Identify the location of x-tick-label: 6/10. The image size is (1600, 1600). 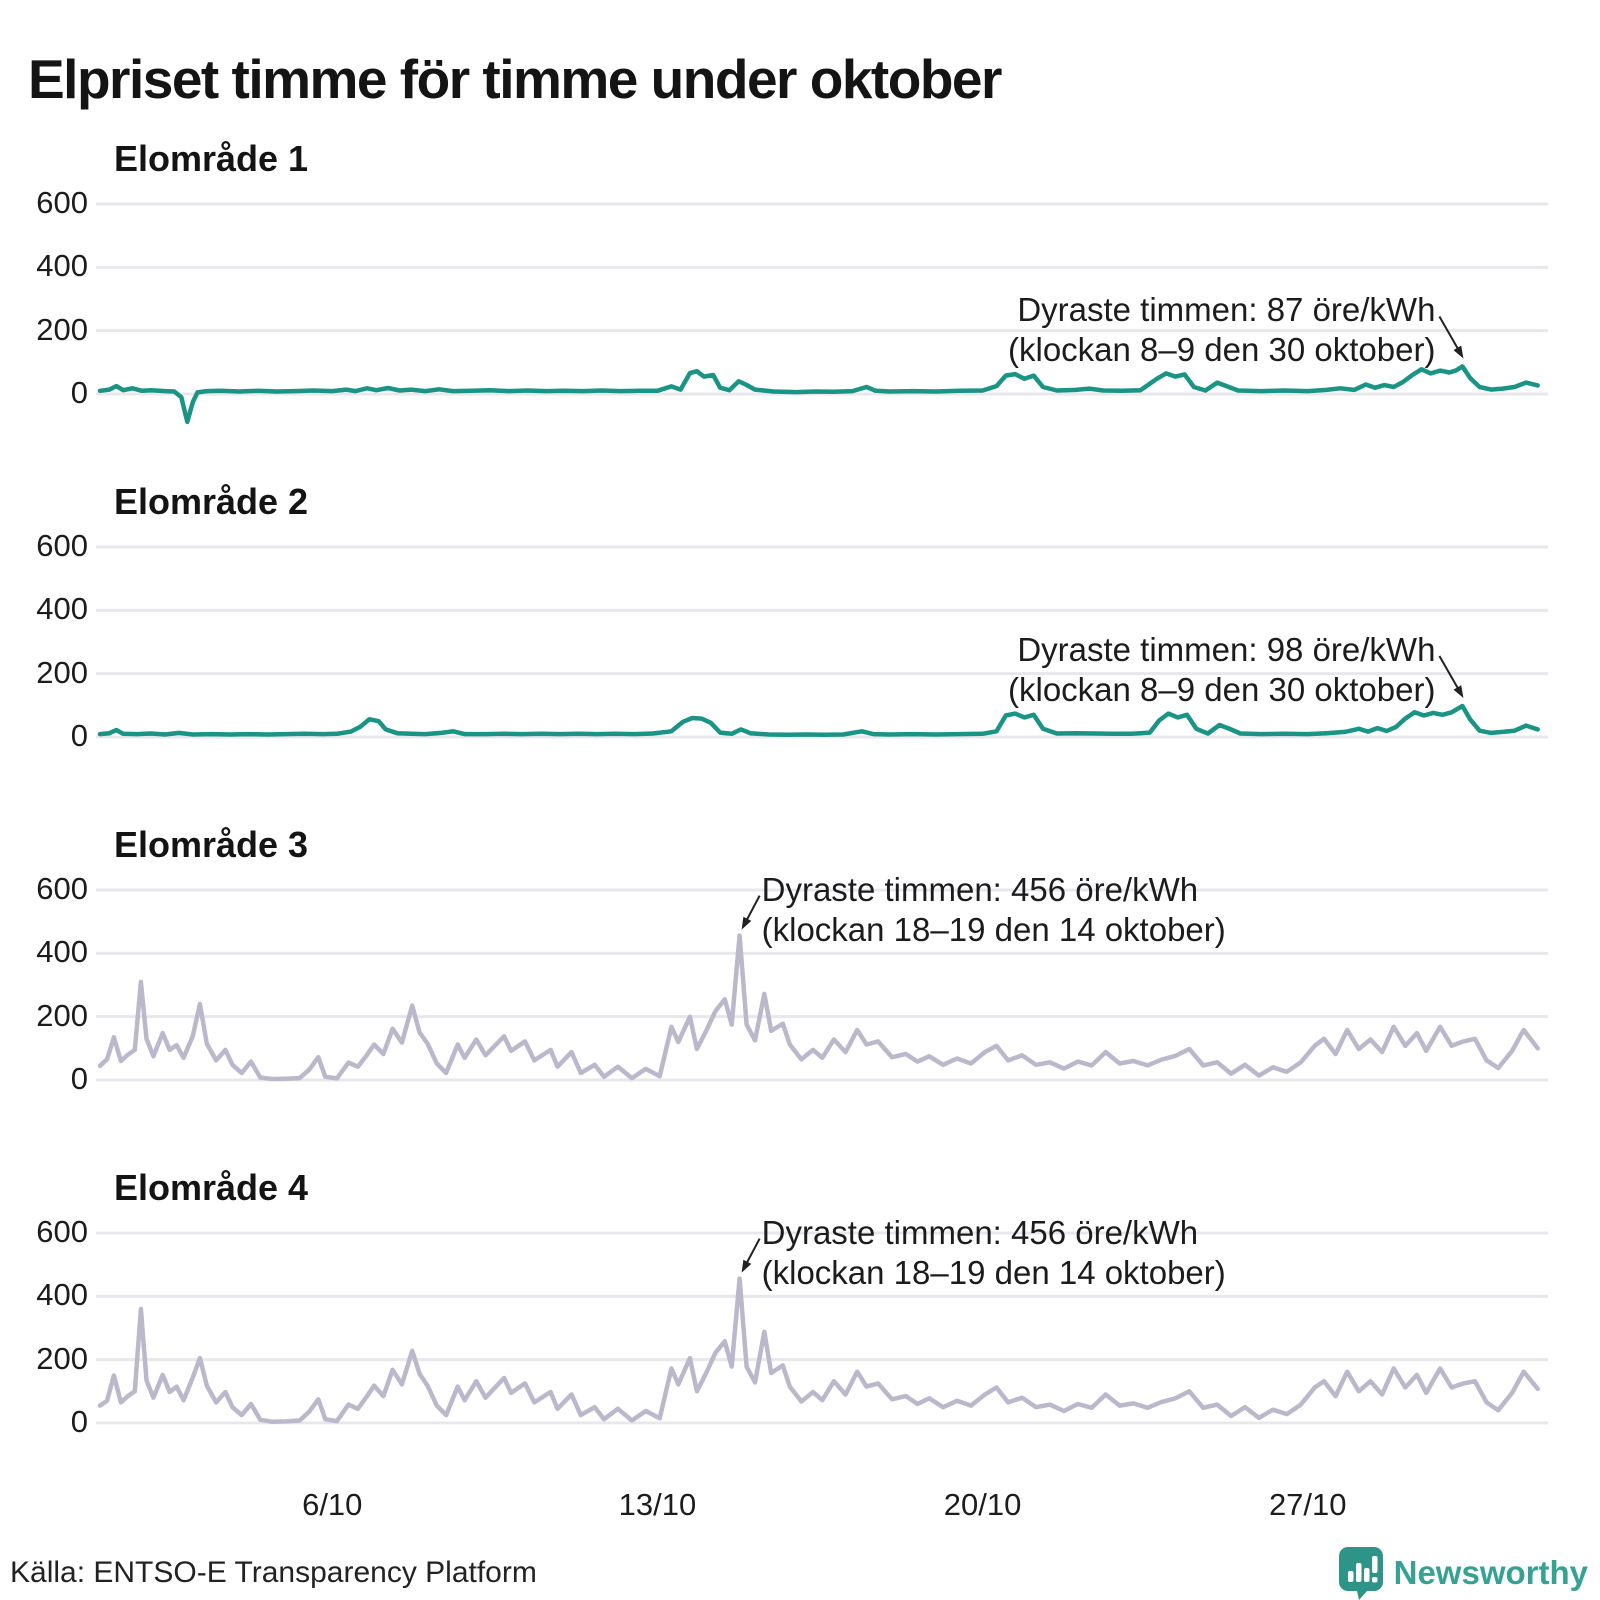
(332, 1504).